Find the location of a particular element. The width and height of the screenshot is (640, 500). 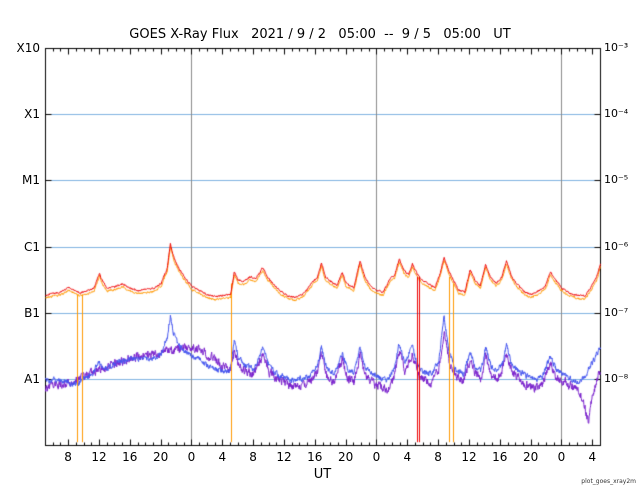

y-axis-flux-label: 10⁻⁵ is located at coordinates (616, 180).